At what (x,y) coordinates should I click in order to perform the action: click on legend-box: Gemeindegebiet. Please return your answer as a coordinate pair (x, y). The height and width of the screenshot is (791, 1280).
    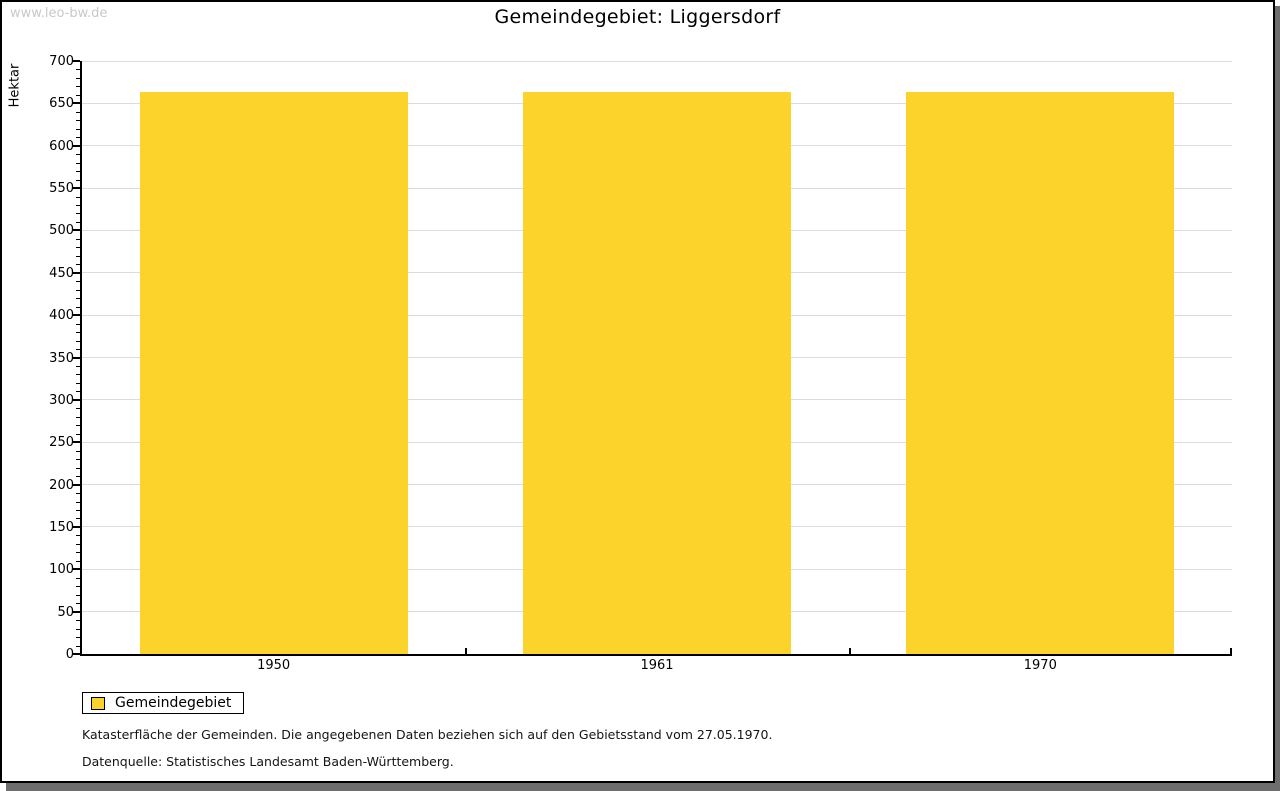
    Looking at the image, I should click on (163, 703).